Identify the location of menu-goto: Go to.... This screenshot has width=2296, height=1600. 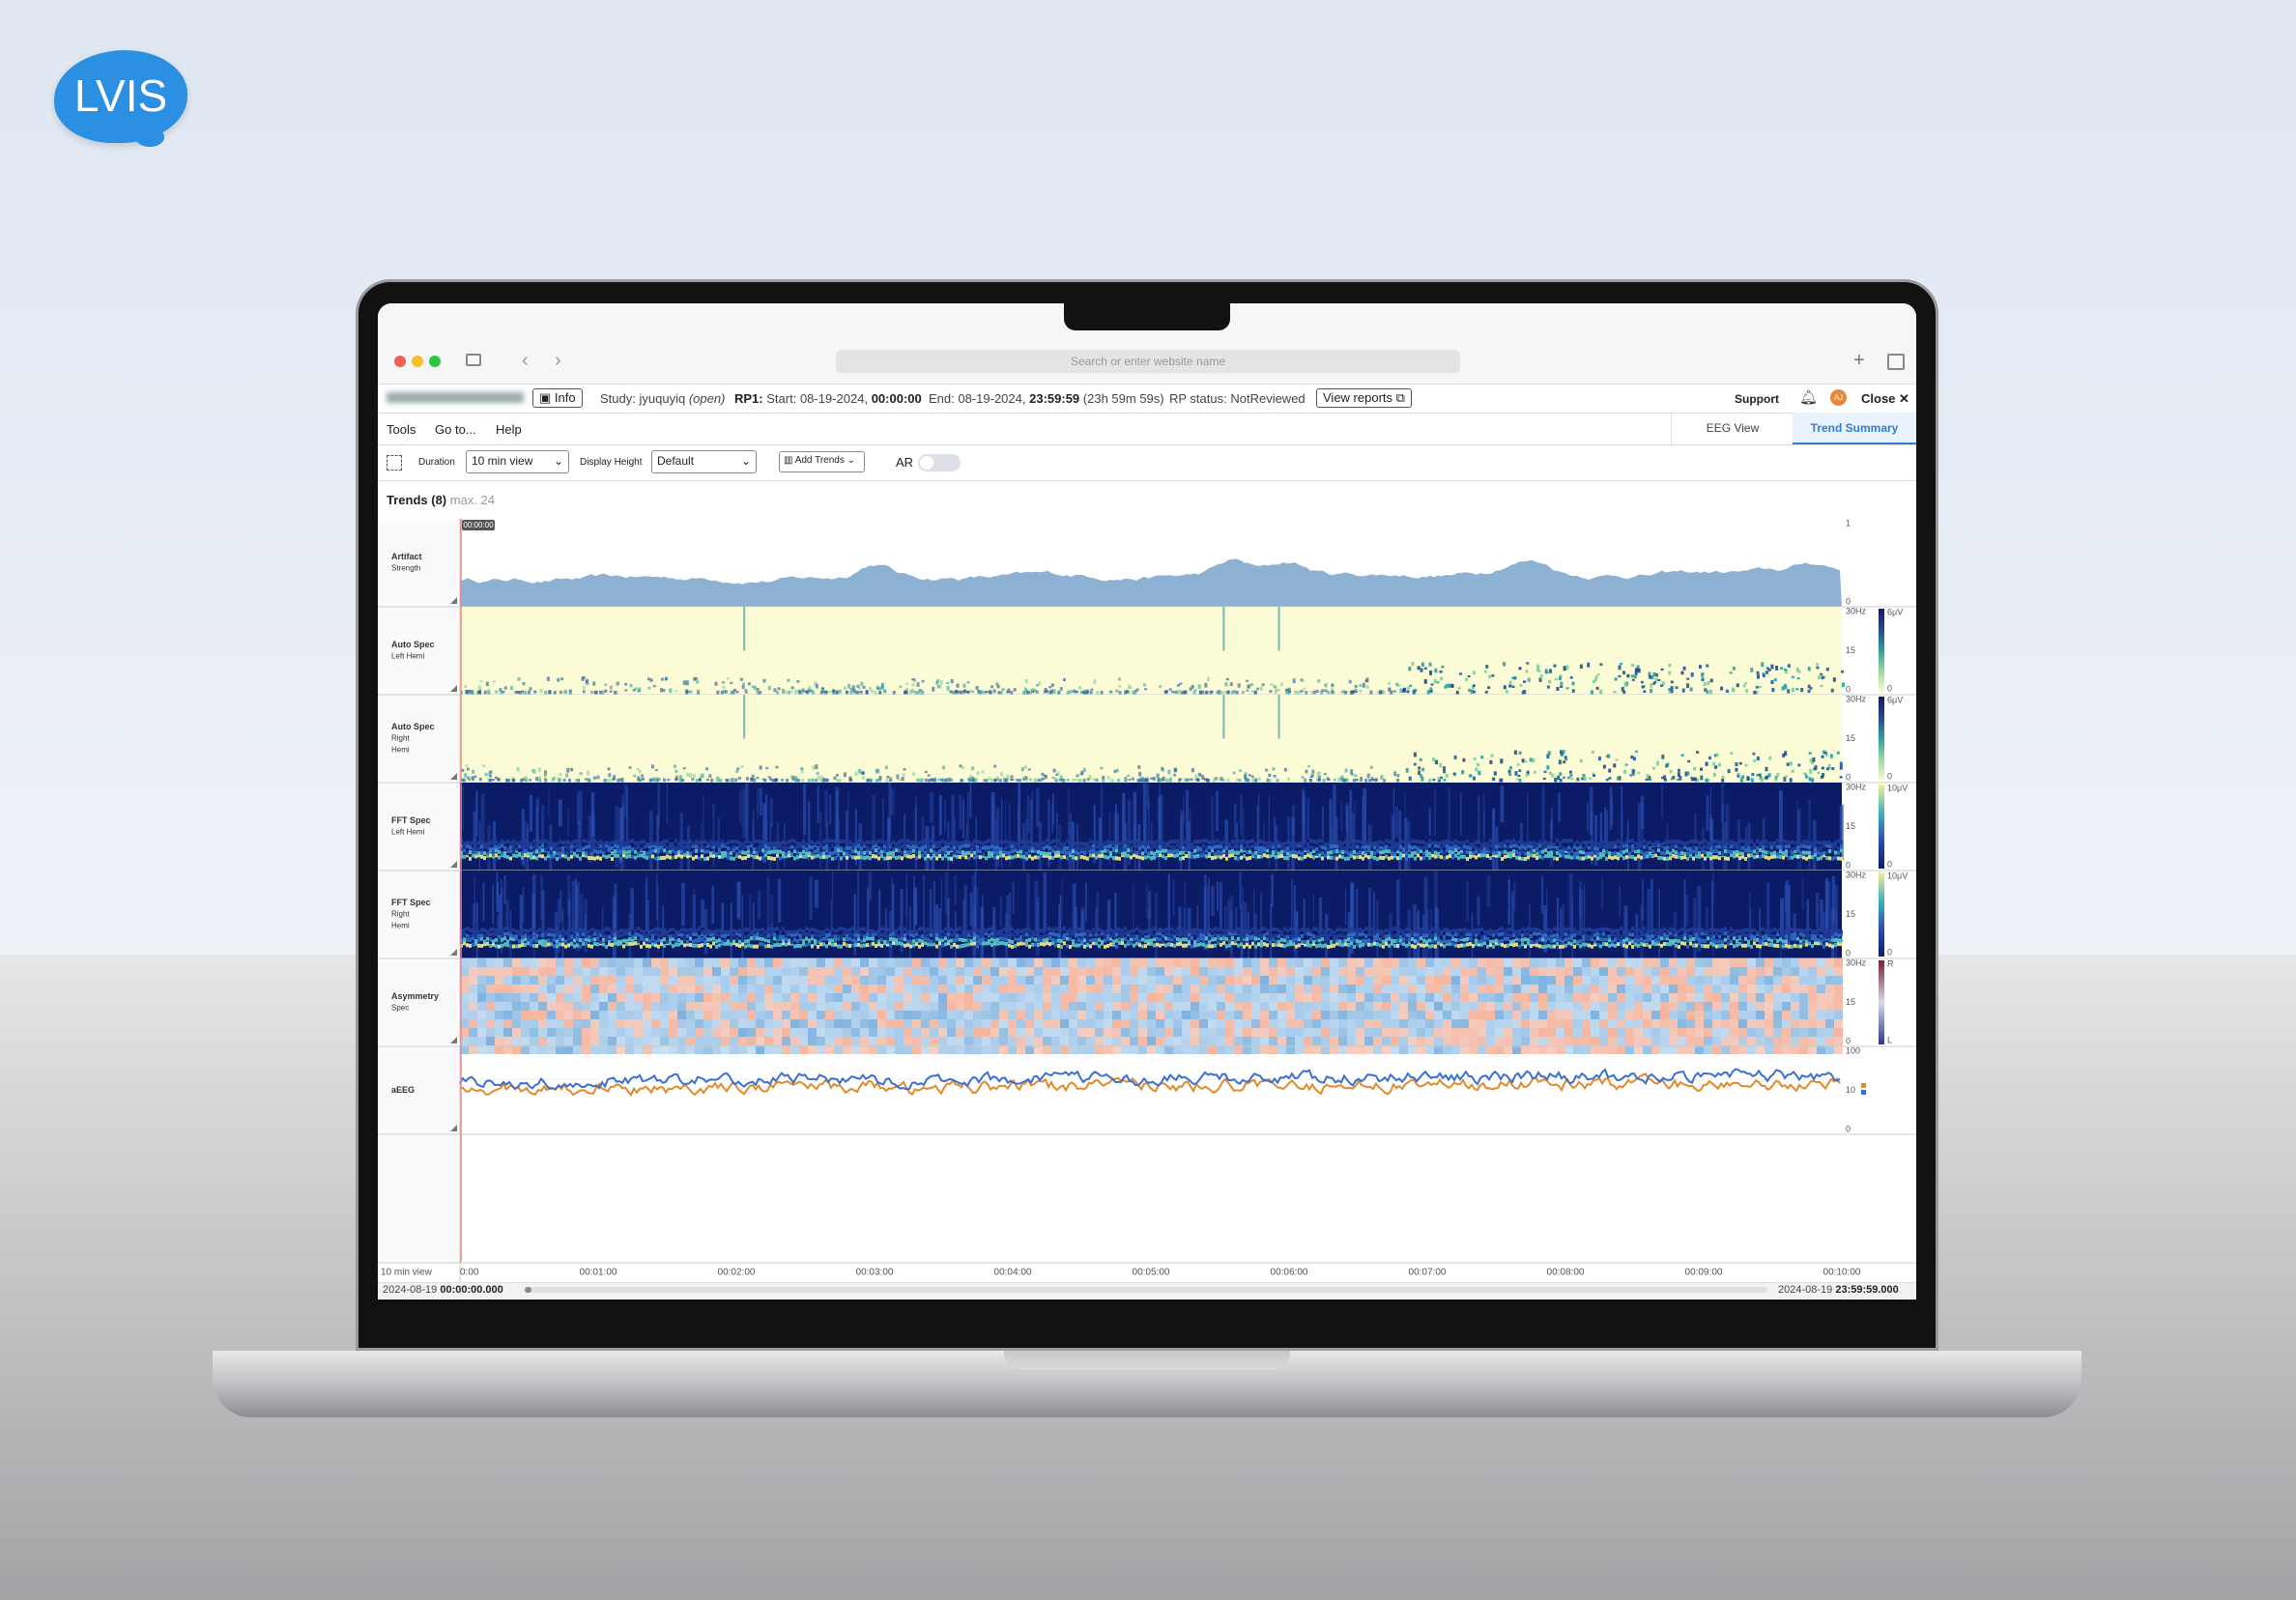
(455, 429).